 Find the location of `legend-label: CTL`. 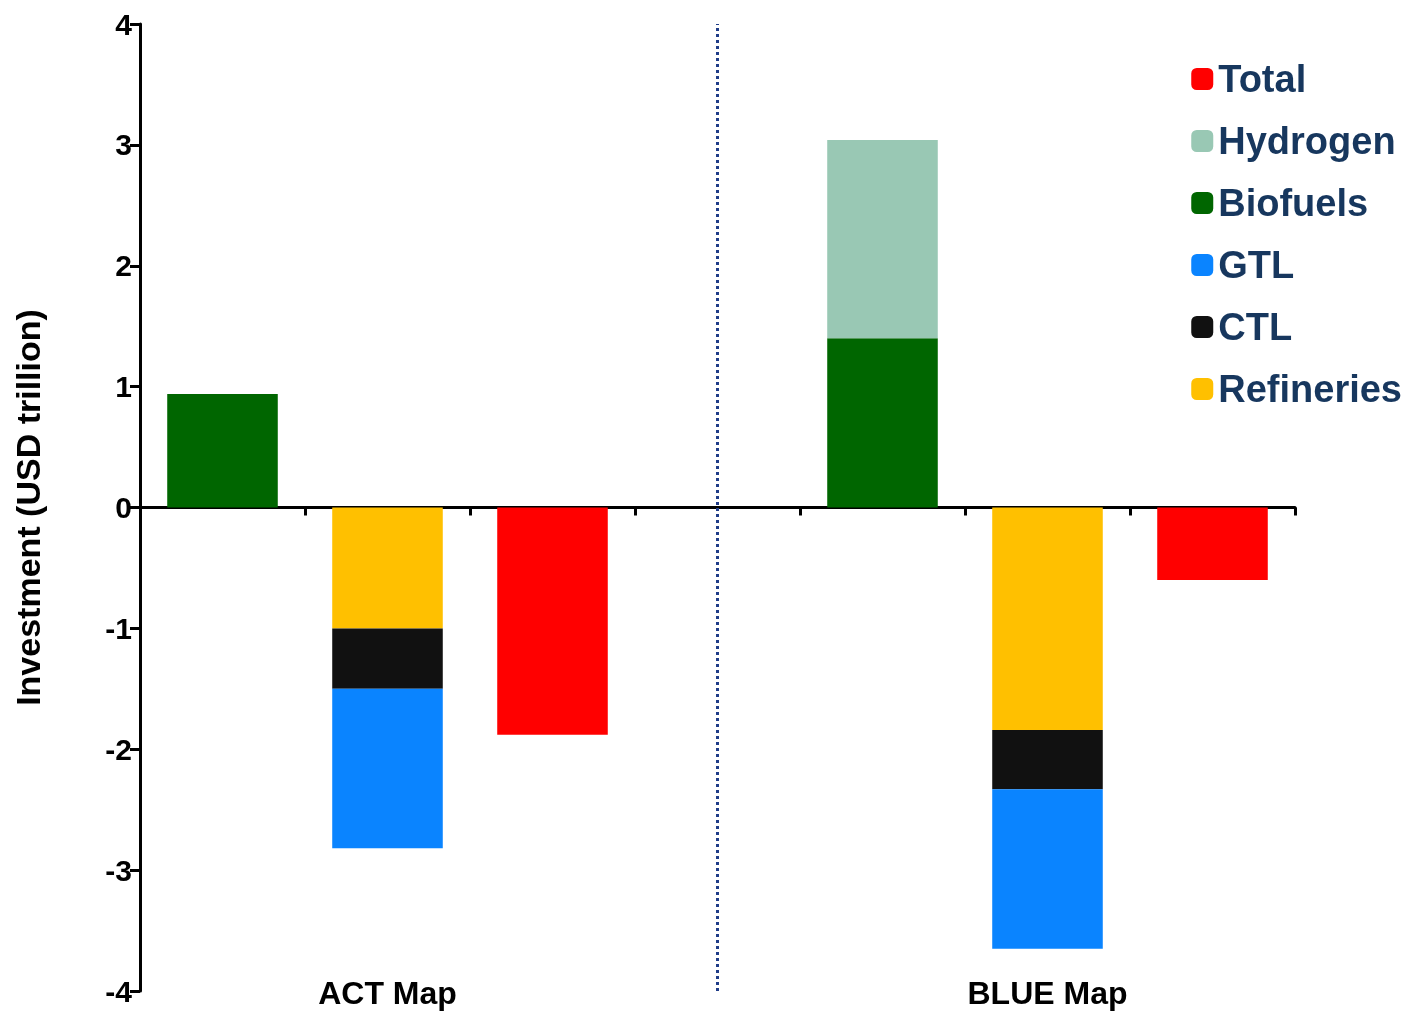

legend-label: CTL is located at coordinates (1255, 327).